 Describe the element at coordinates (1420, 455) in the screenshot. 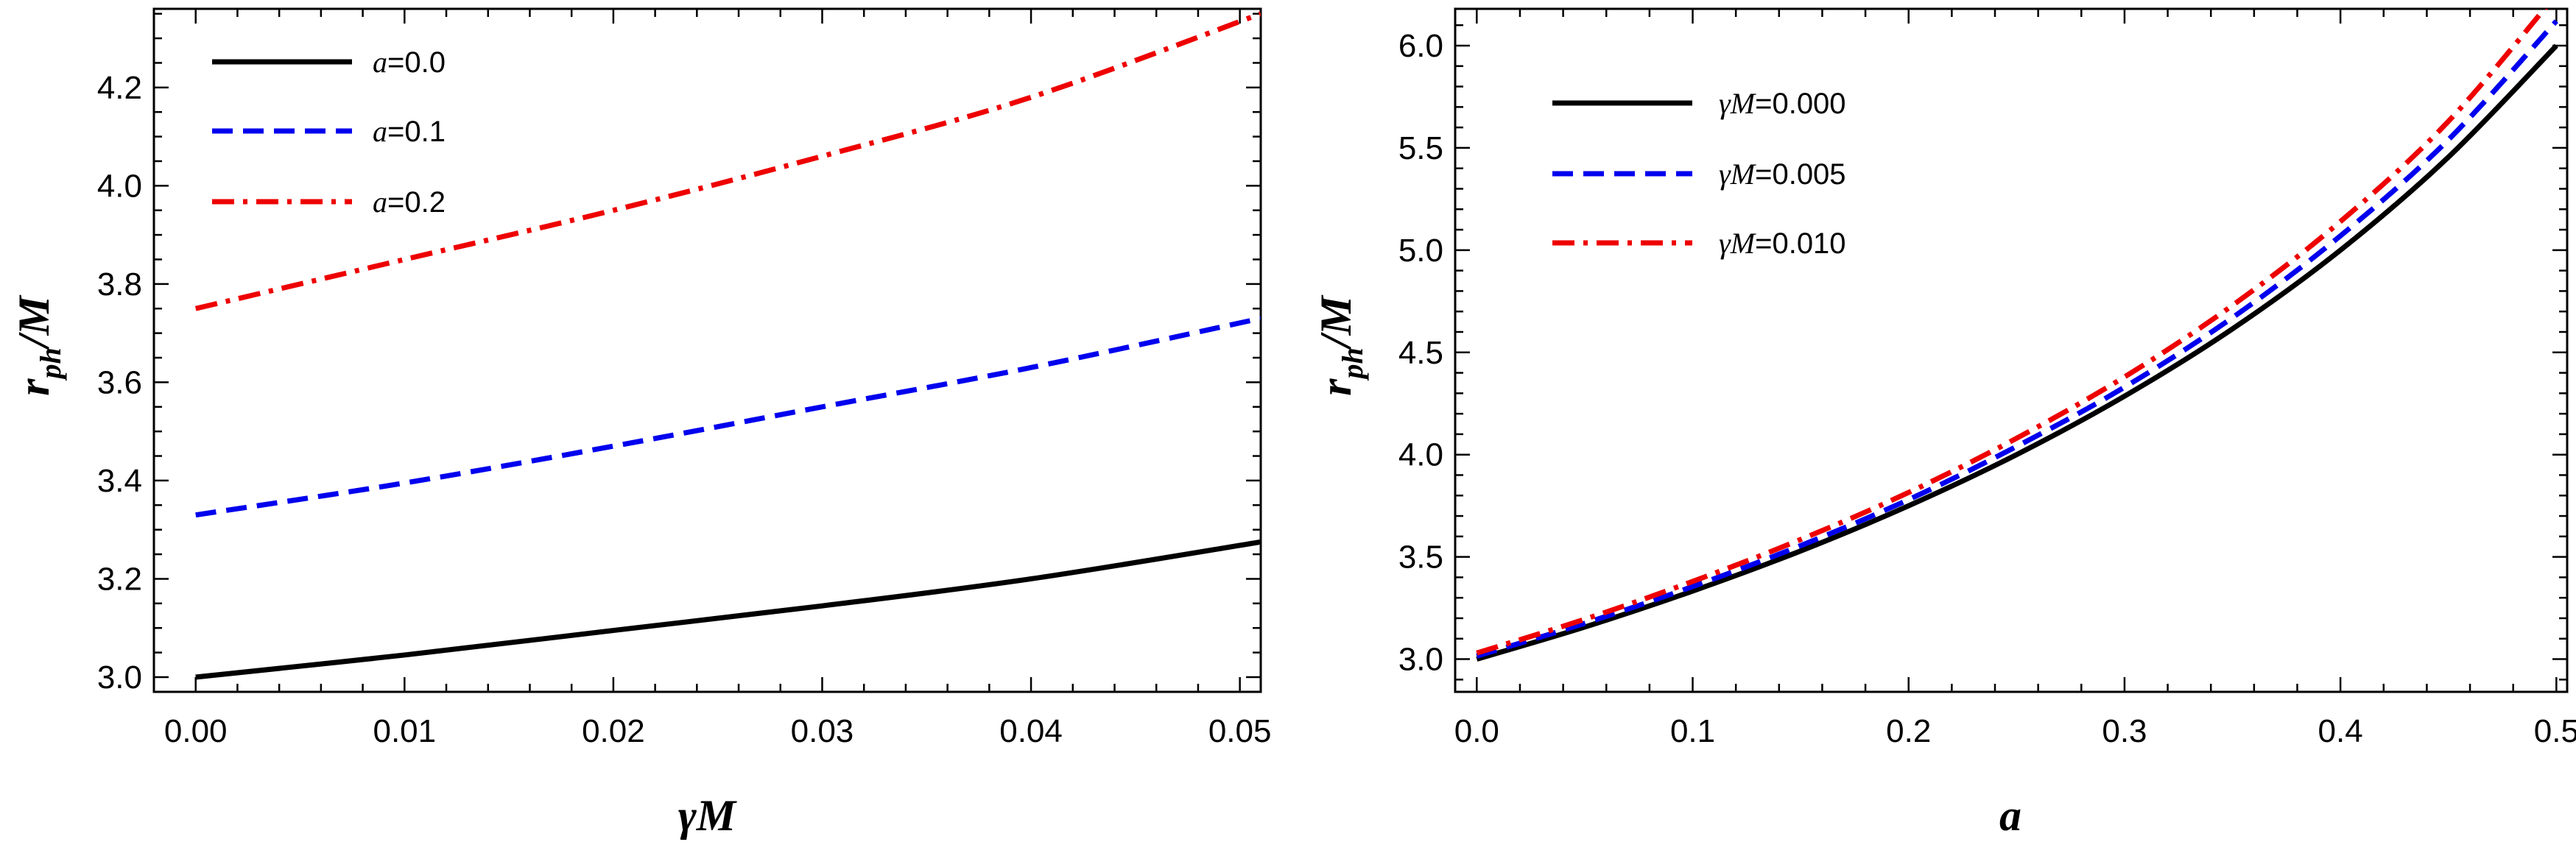

I see `right-y-tick-label: 4.0` at that location.